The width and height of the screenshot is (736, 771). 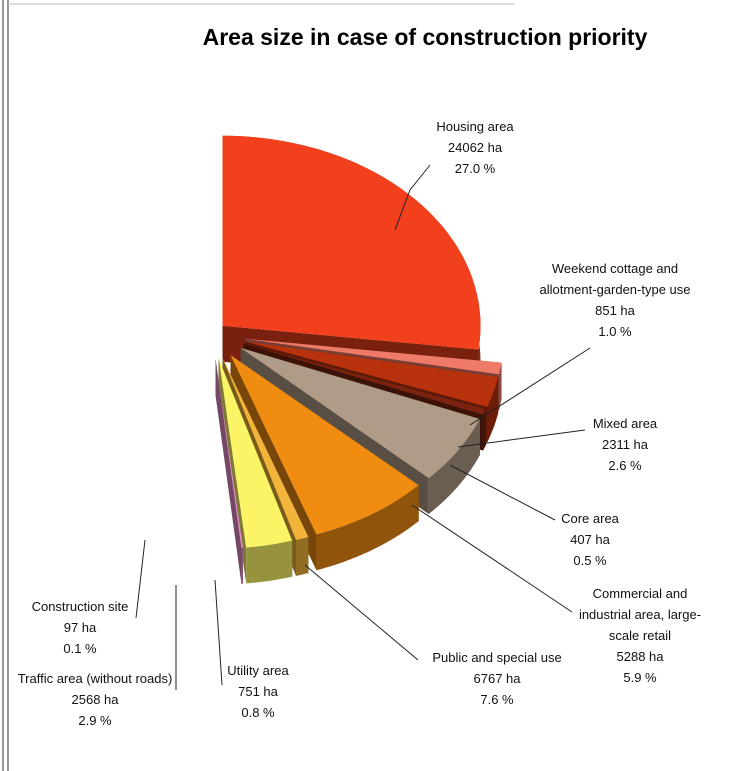 I want to click on label-line: Construction site, so click(x=80, y=606).